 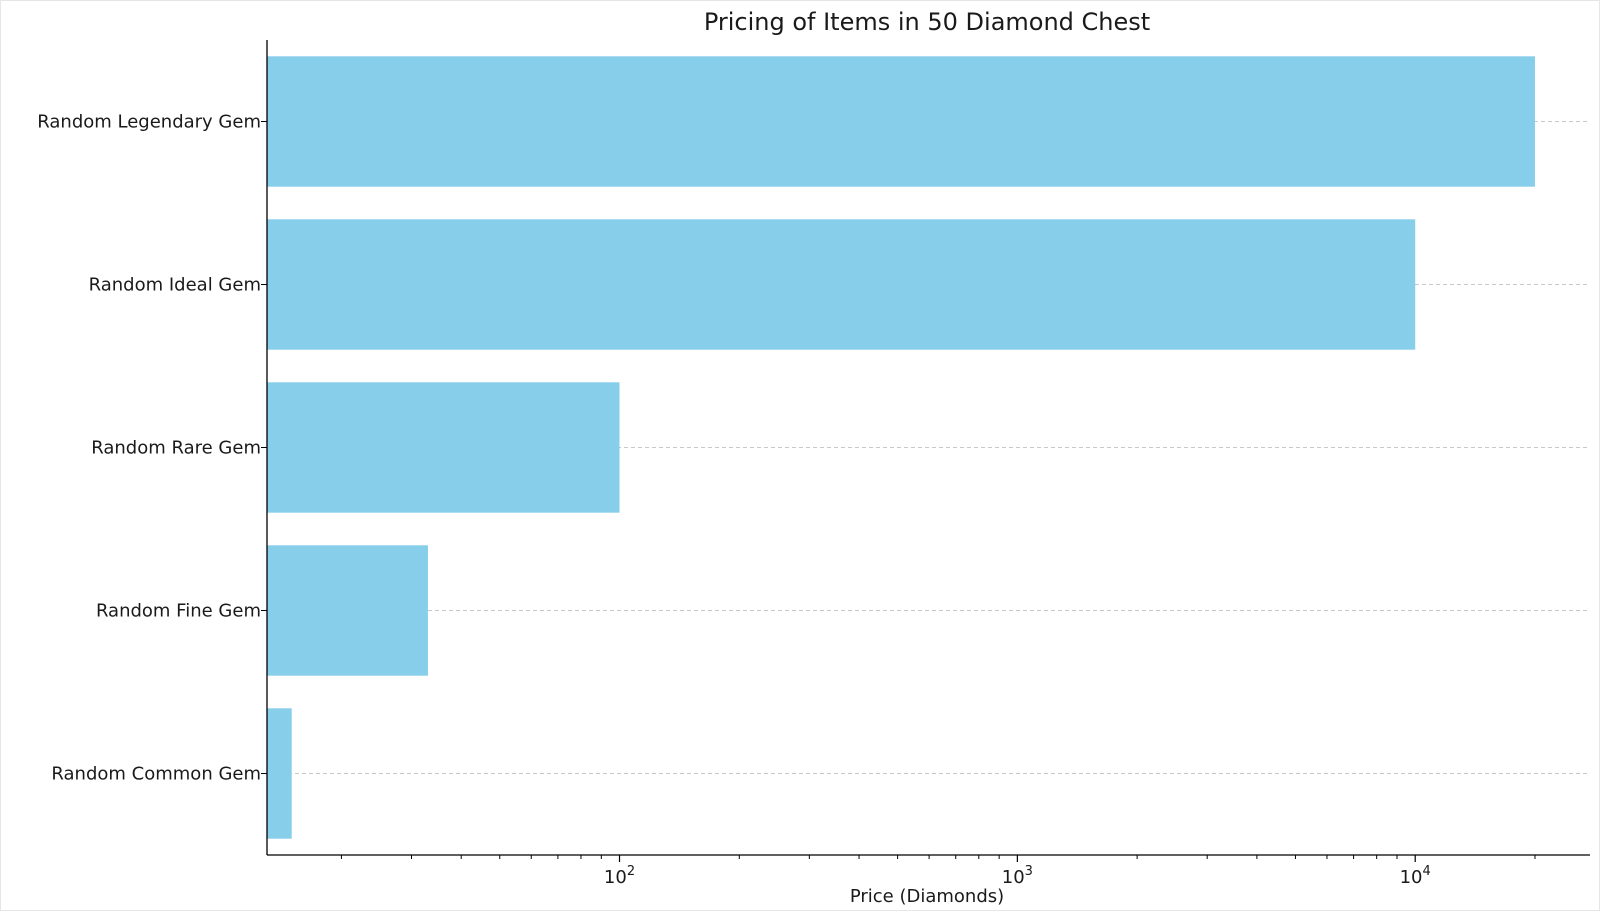 What do you see at coordinates (927, 896) in the screenshot?
I see `x-axis-label: Price (Diamonds)` at bounding box center [927, 896].